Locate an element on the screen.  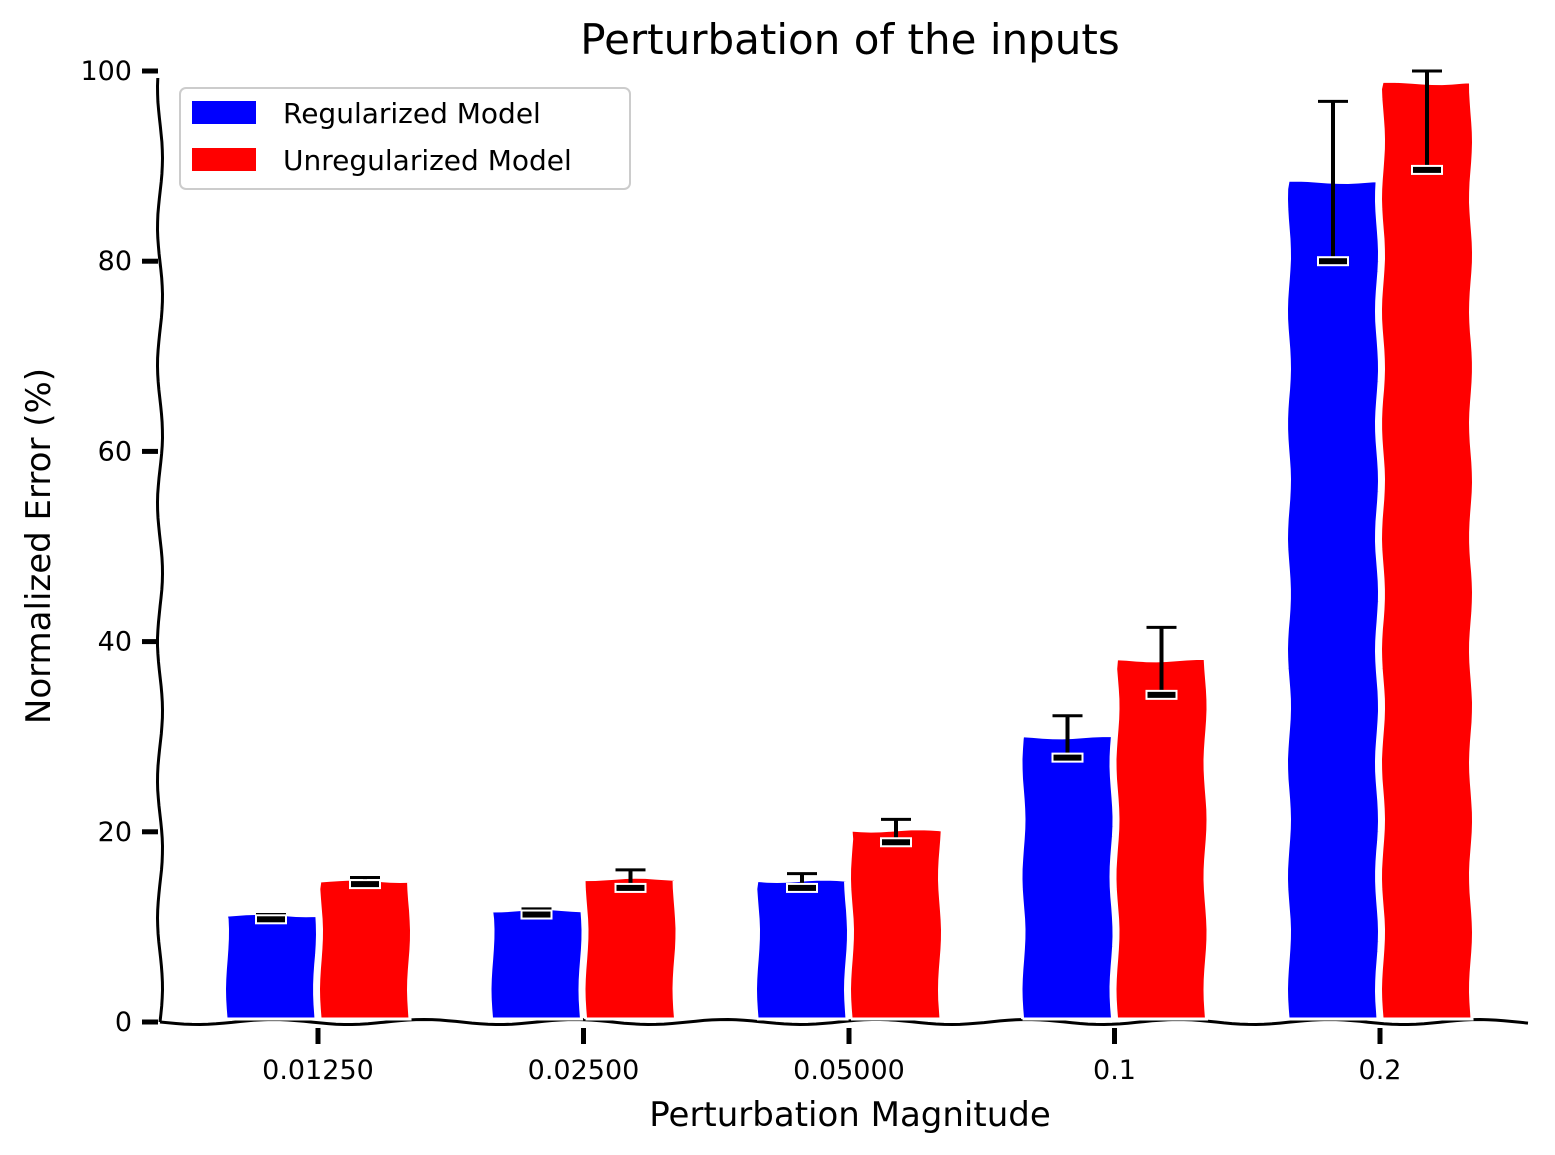
x-tick-label: 0.2 is located at coordinates (1380, 1070).